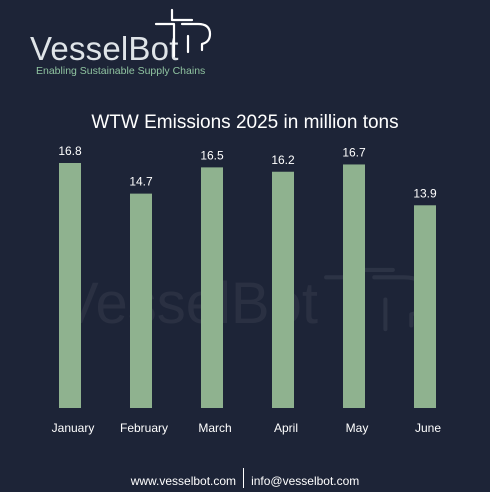 This screenshot has width=490, height=492. I want to click on data-label-january: 16.8, so click(70, 151).